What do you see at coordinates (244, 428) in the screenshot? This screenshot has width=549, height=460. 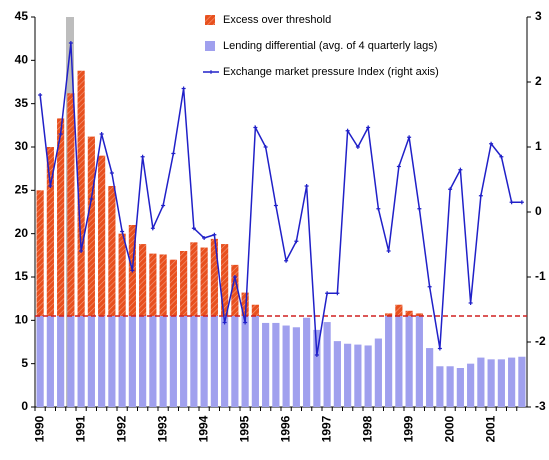 I see `x-tick-label: 1995` at bounding box center [244, 428].